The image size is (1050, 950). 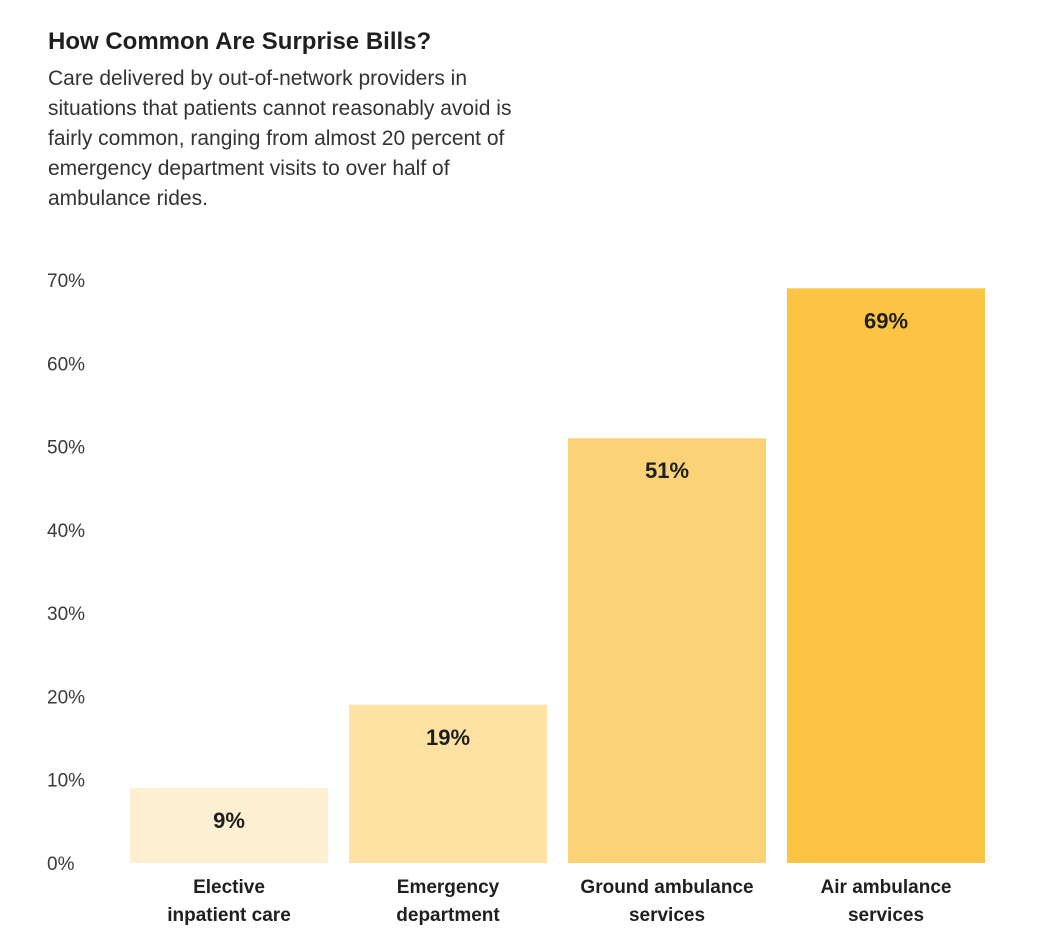 I want to click on y-tick-label: 0%, so click(x=61, y=864).